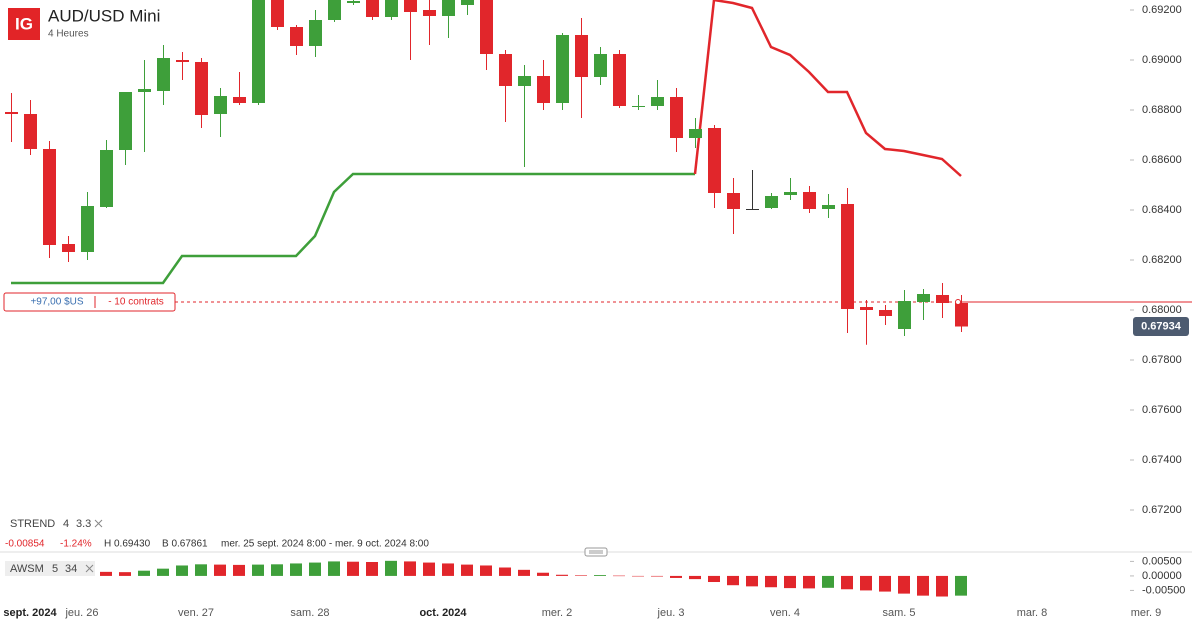  What do you see at coordinates (30, 613) in the screenshot?
I see `x-tick-label: sept. 2024` at bounding box center [30, 613].